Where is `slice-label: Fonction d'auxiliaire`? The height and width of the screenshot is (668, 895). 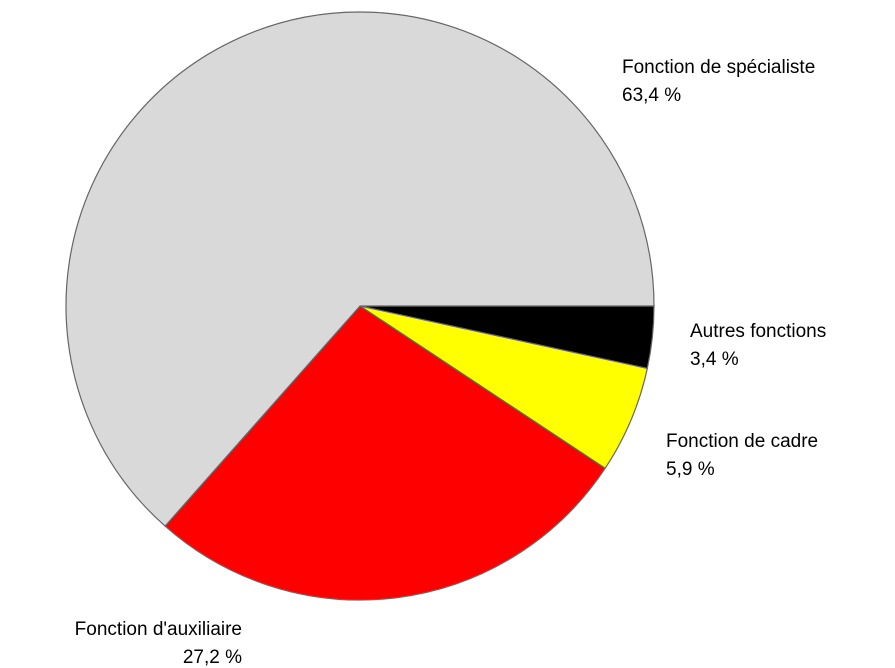
slice-label: Fonction d'auxiliaire is located at coordinates (158, 629).